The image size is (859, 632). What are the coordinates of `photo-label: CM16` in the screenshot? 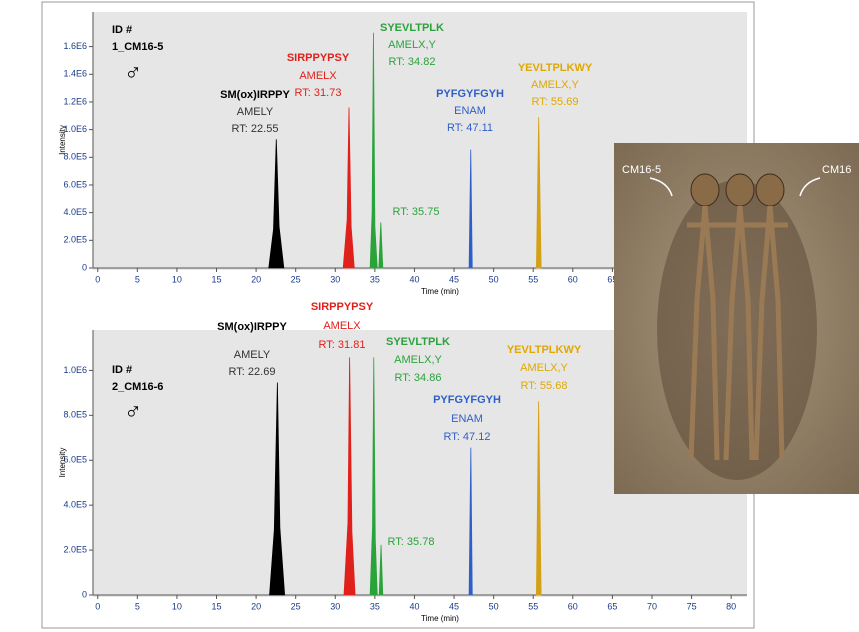 It's located at (836, 170).